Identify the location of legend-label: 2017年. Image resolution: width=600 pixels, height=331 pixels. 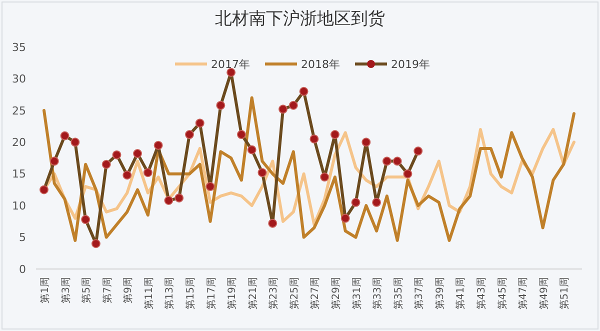
(230, 64).